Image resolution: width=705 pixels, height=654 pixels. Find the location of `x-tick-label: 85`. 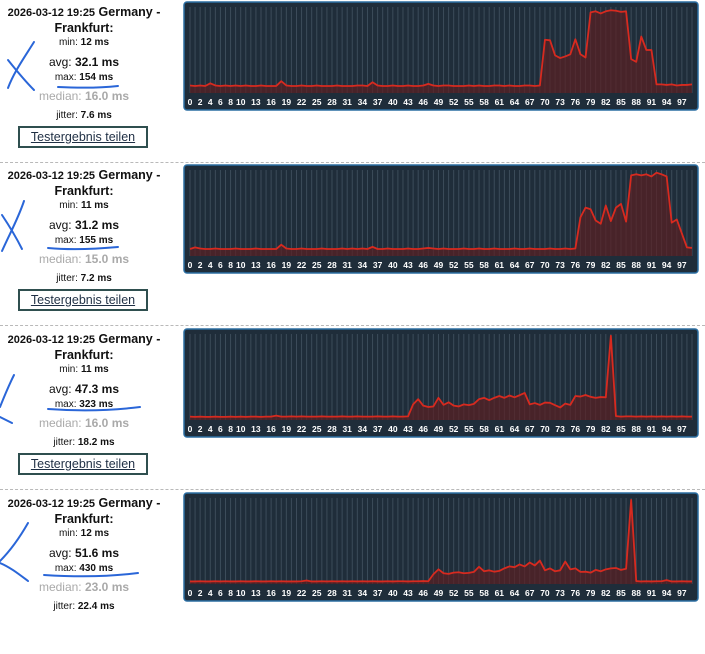

x-tick-label: 85 is located at coordinates (621, 593).